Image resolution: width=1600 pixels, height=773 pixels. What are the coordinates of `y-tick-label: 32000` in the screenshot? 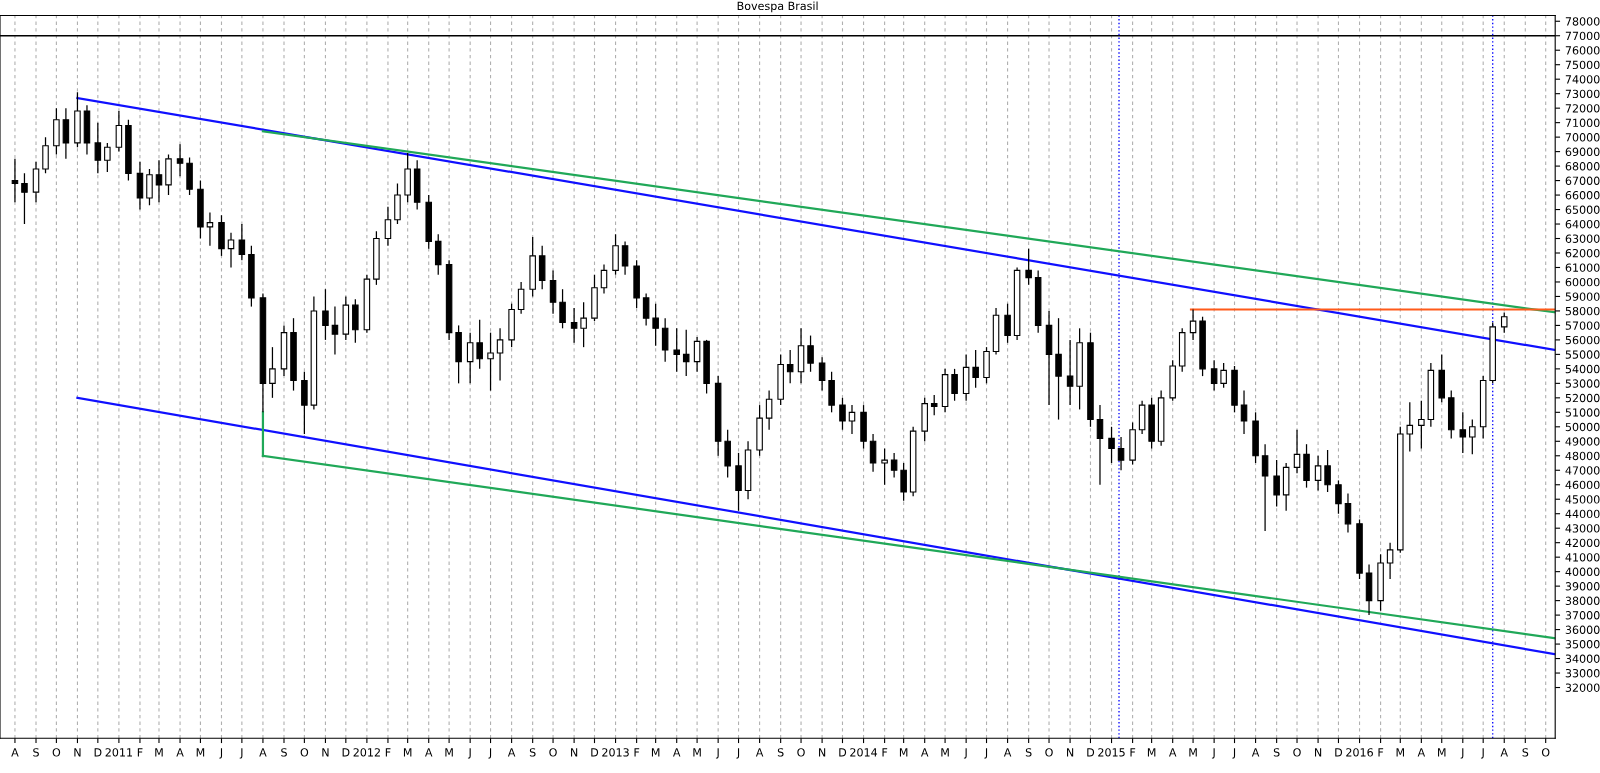 It's located at (1582, 687).